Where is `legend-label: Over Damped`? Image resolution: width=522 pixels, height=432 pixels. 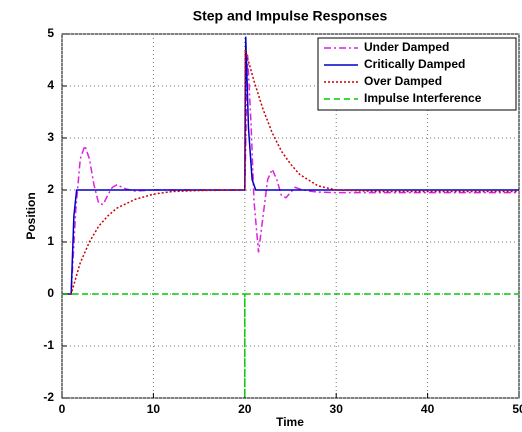 legend-label: Over Damped is located at coordinates (403, 81).